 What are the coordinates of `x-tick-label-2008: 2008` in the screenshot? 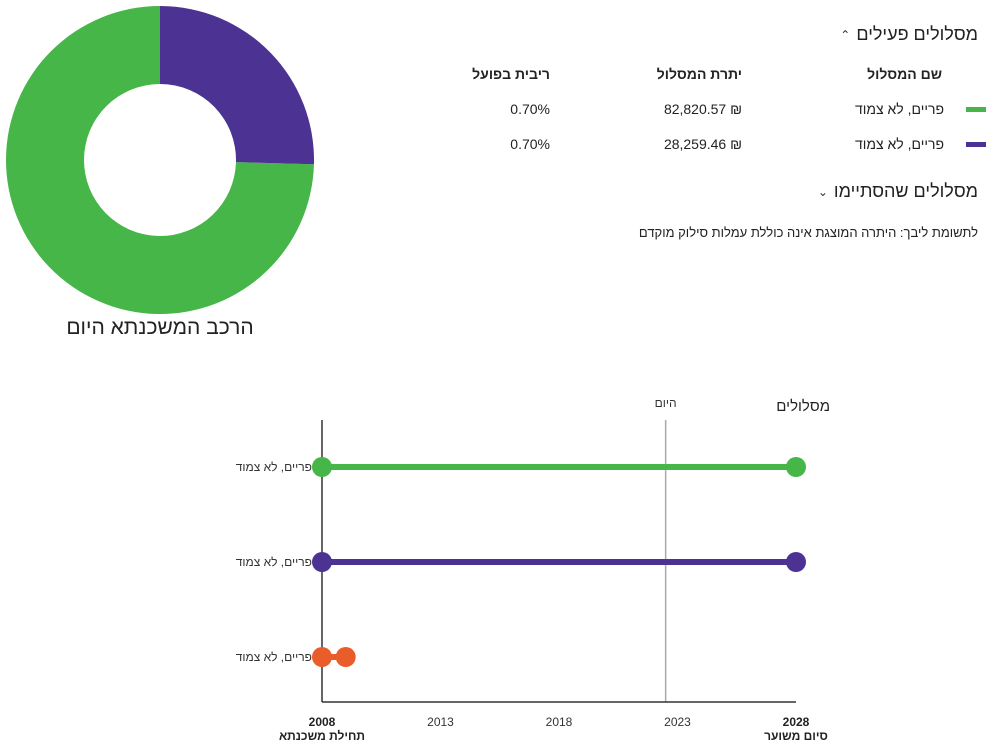 It's located at (322, 722).